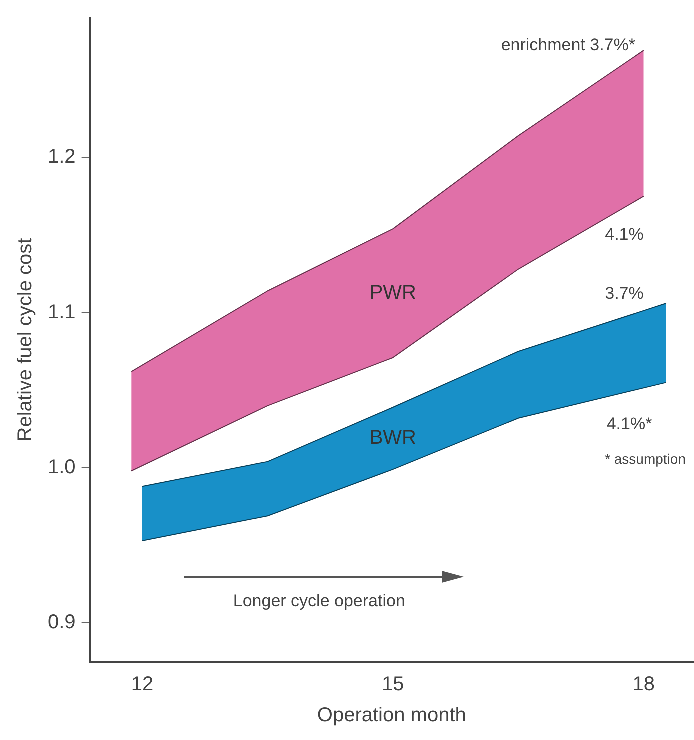  What do you see at coordinates (319, 601) in the screenshot?
I see `annotation: Longer cycle operation` at bounding box center [319, 601].